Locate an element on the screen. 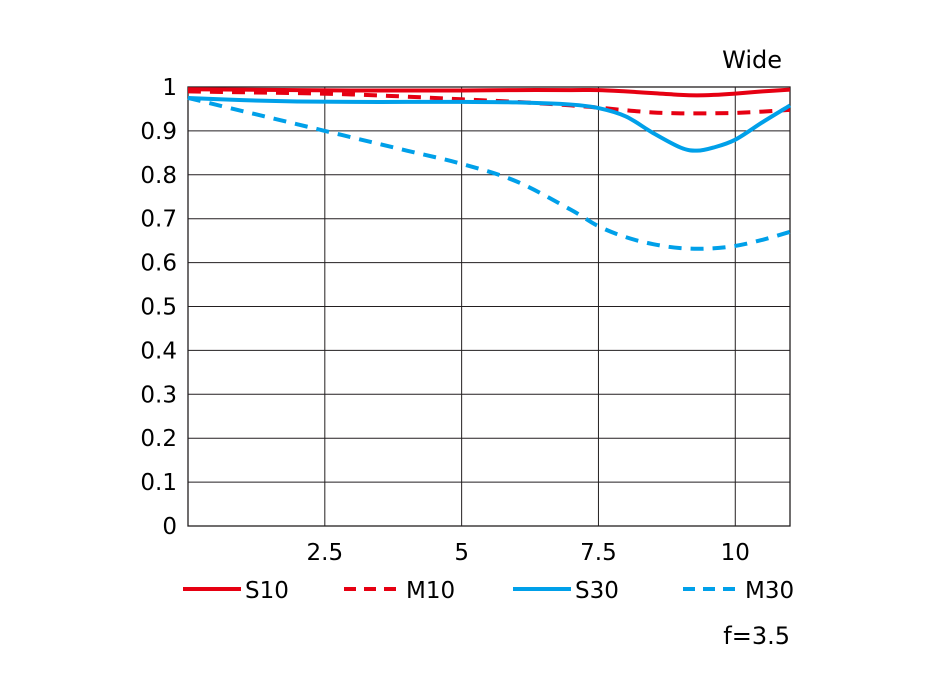  y-tick-label: 0.6 is located at coordinates (158, 264).